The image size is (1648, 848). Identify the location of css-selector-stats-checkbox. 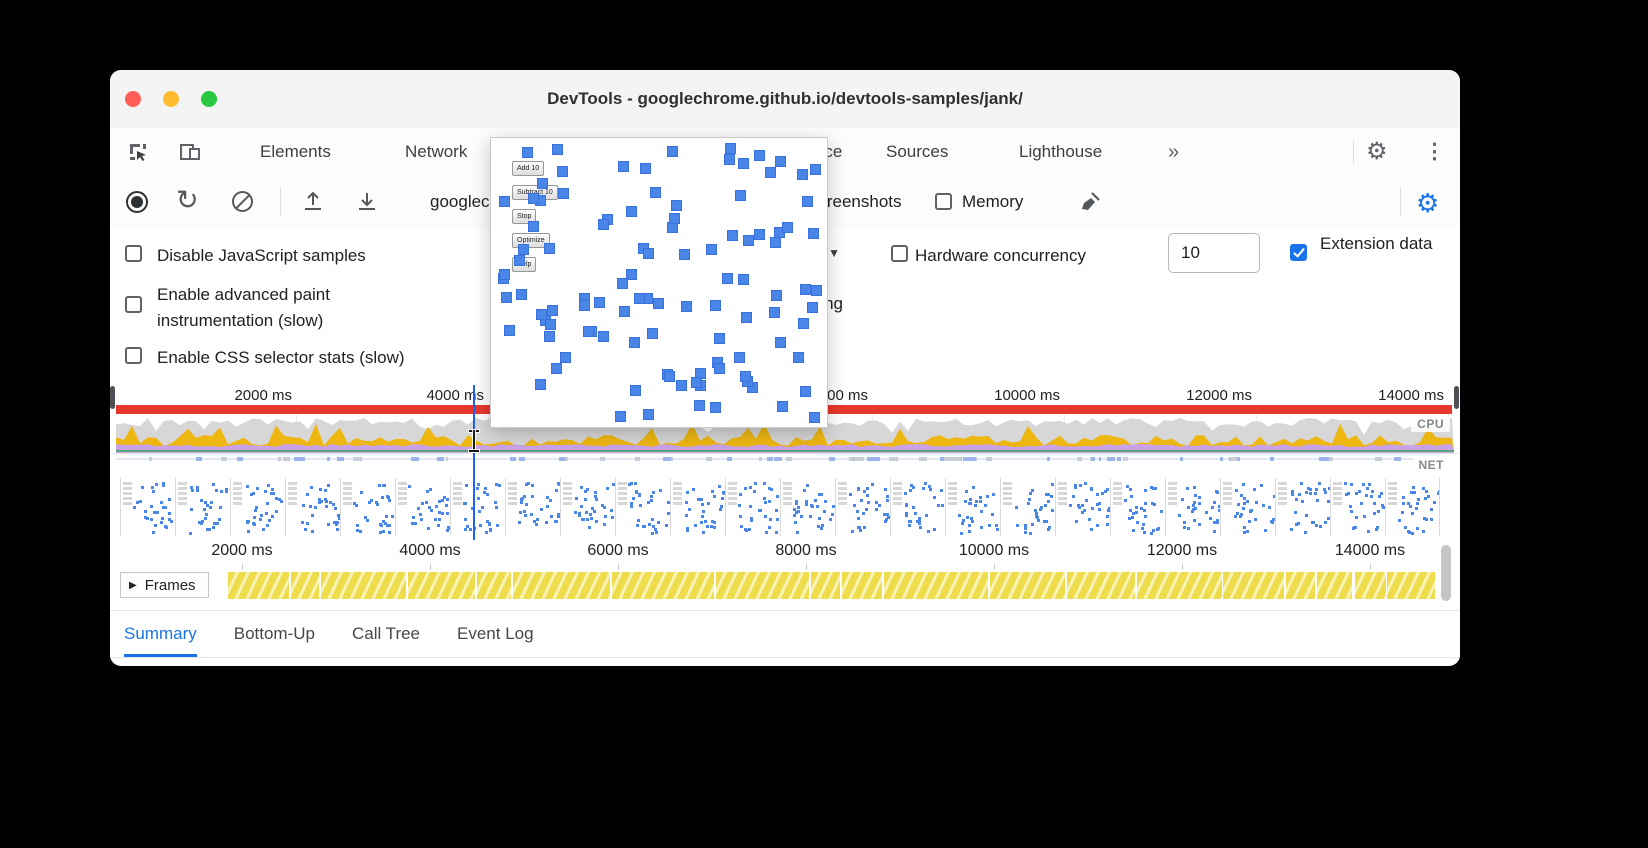
(133, 355).